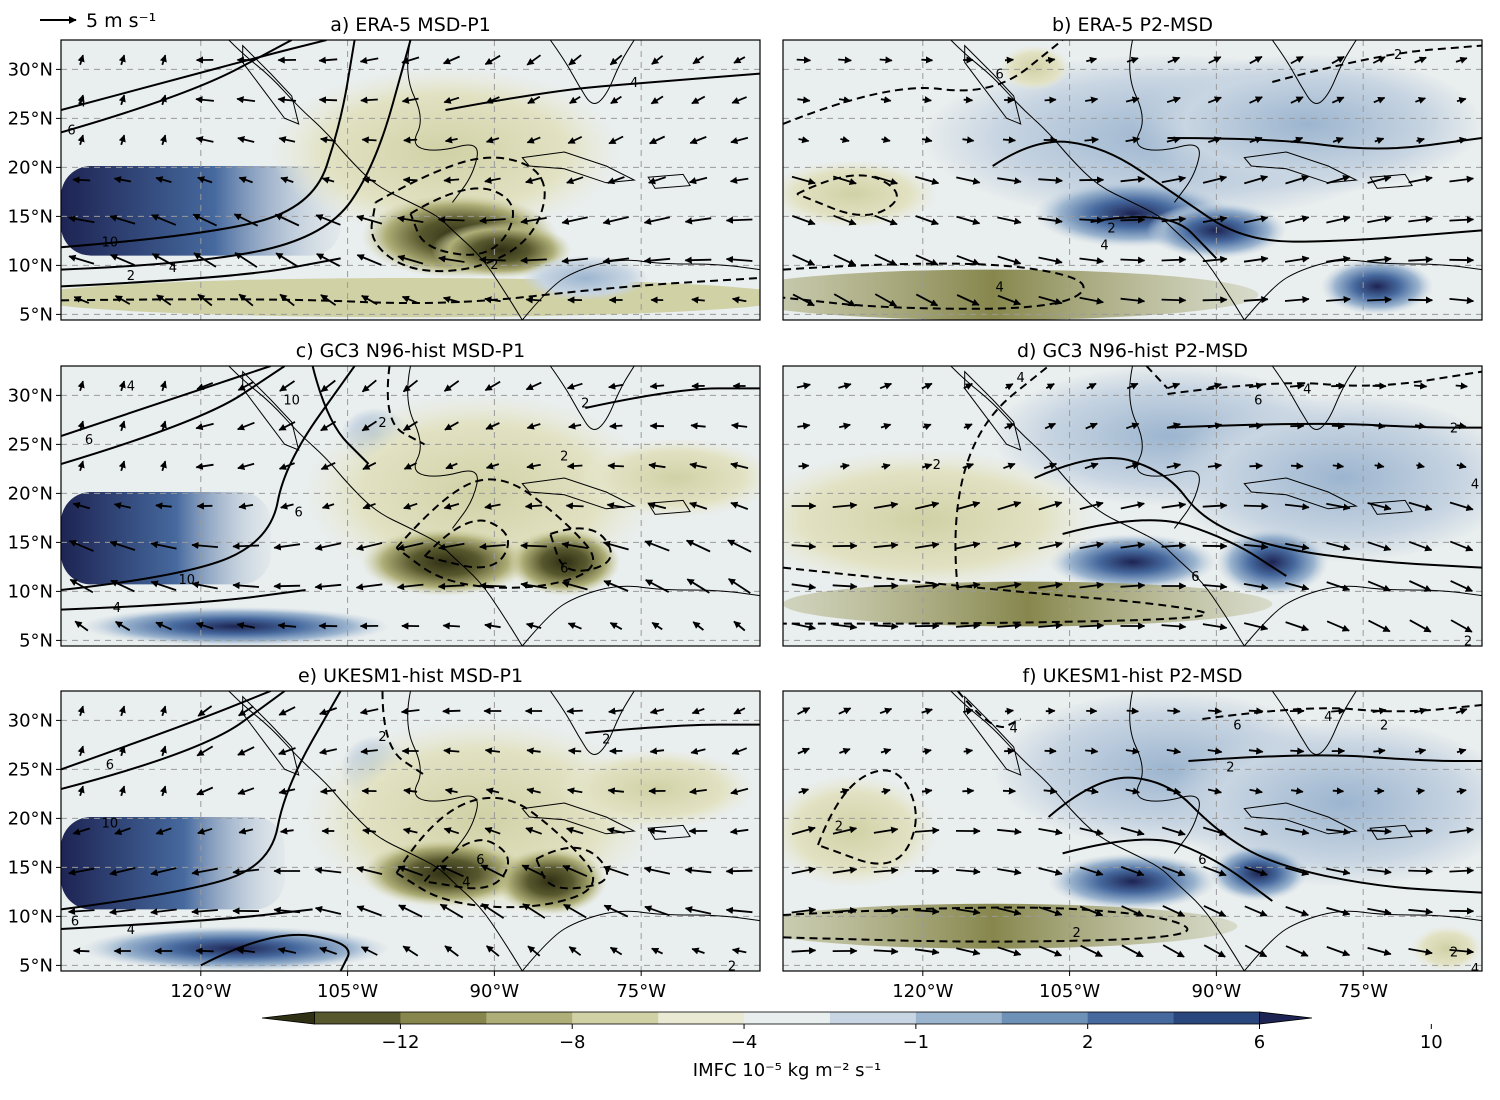 Image resolution: width=1500 pixels, height=1100 pixels. Describe the element at coordinates (873, 1018) in the screenshot. I see `colorbar-segment` at that location.